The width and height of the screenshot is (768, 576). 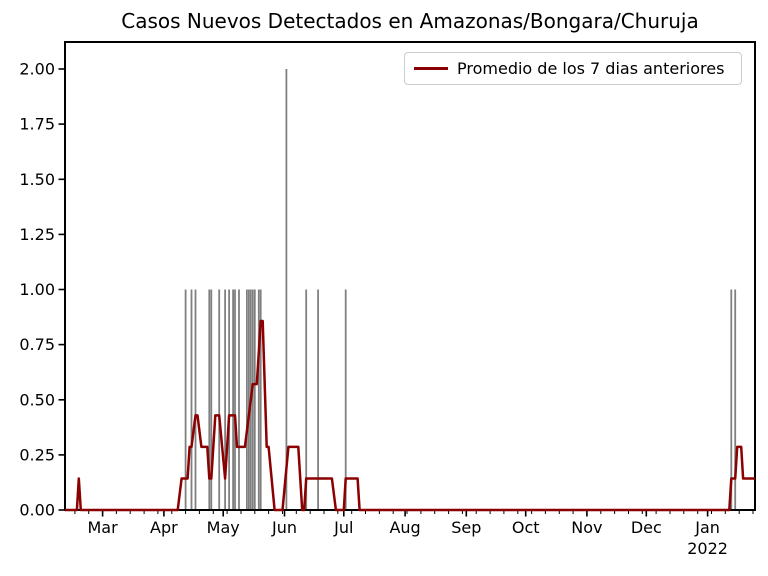 I want to click on x-tick-label: Jan, so click(x=707, y=527).